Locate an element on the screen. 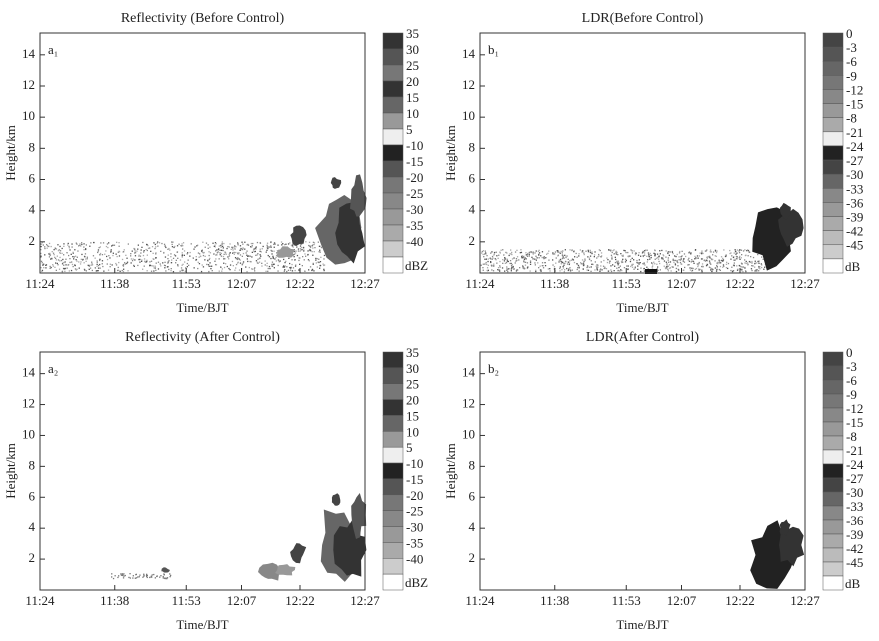  colorbar-label: 5 is located at coordinates (409, 129).